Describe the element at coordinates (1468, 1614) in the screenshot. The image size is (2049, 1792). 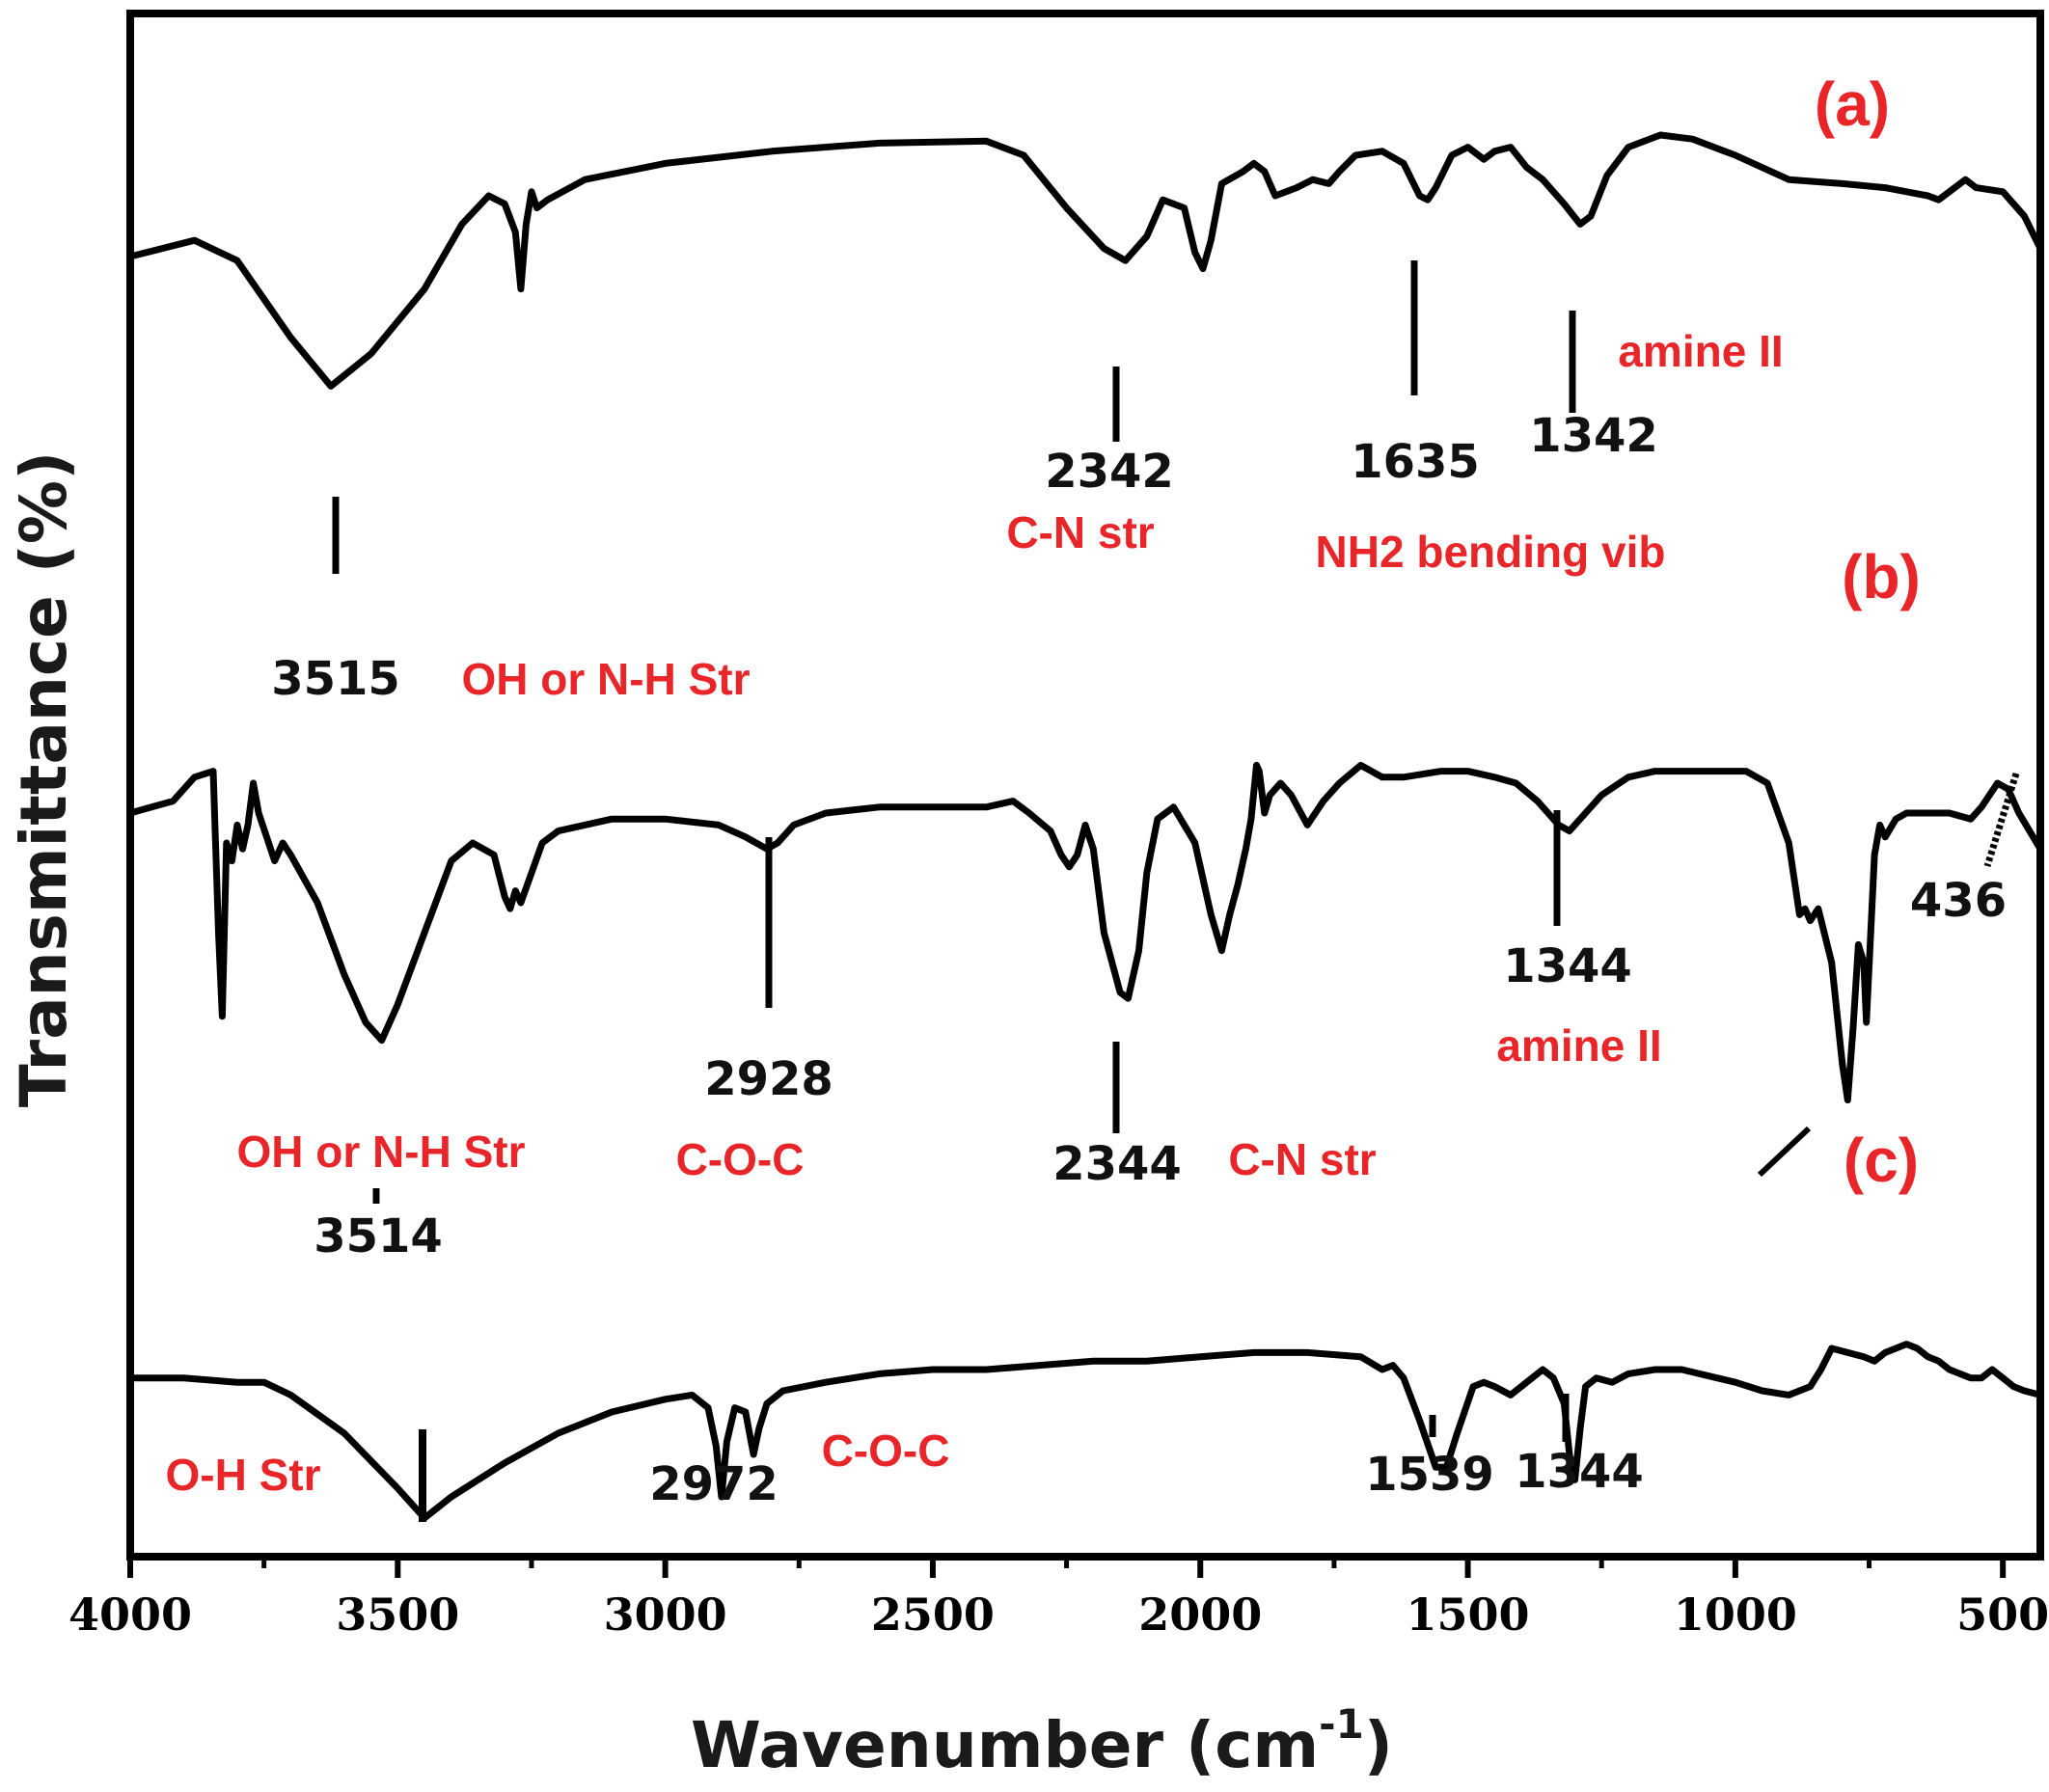
I see `x-tick-label-1500: 1500` at that location.